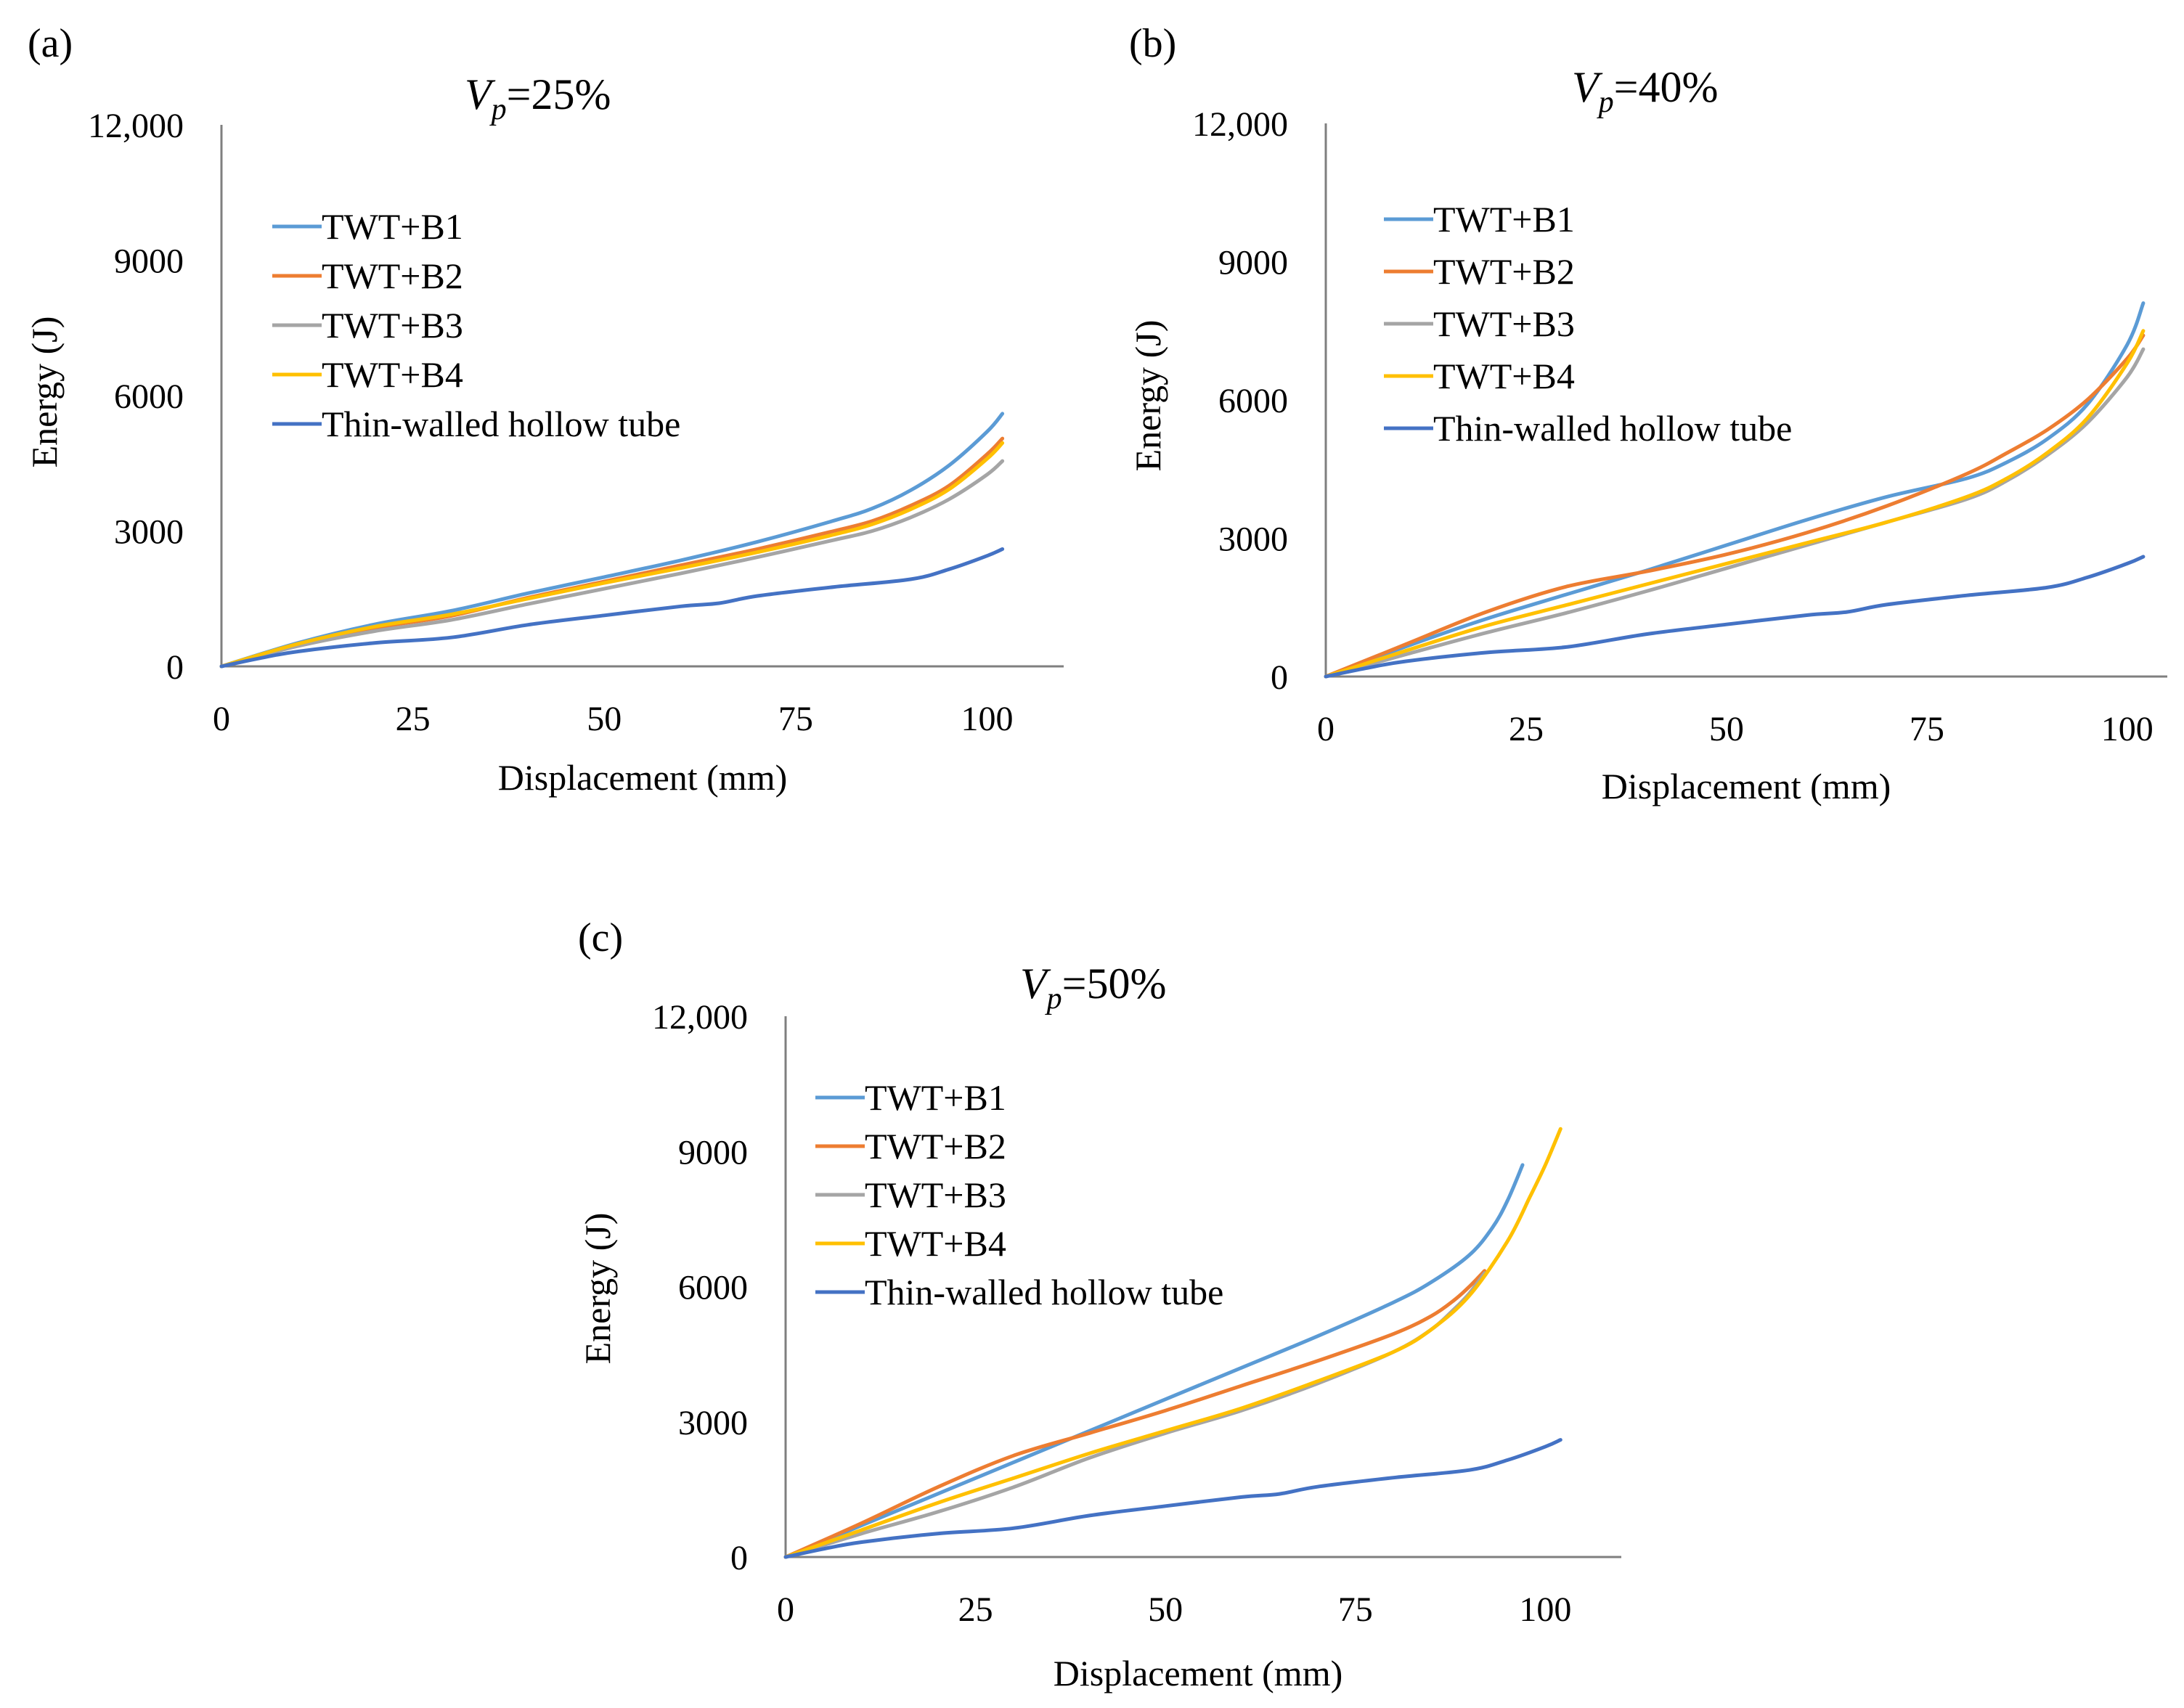 Image resolution: width=2184 pixels, height=1708 pixels. I want to click on chart-title-rest: =40%, so click(1666, 87).